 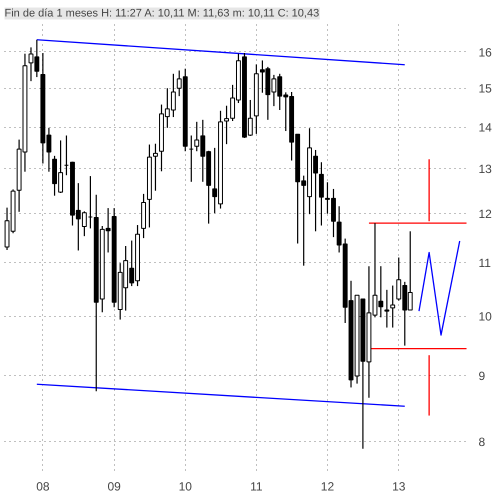 I want to click on x-tick-label: 13, so click(x=399, y=486).